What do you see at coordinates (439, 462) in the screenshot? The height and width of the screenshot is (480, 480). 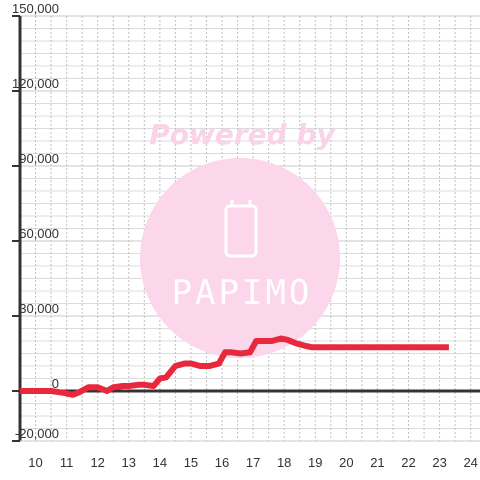 I see `x-tick-label: 23` at bounding box center [439, 462].